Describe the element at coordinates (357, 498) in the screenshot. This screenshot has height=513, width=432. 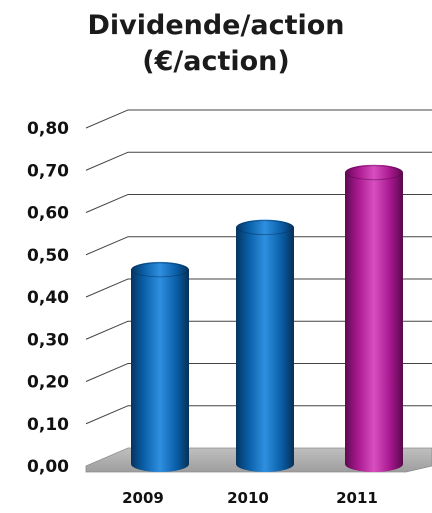
I see `x-category-label: 2011` at that location.